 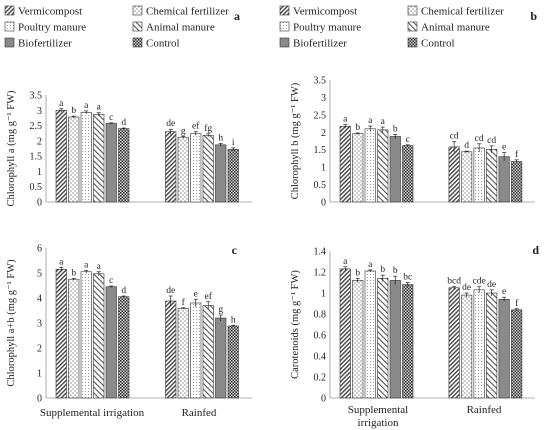 I want to click on y-tick-label: 0.2, so click(x=320, y=378).